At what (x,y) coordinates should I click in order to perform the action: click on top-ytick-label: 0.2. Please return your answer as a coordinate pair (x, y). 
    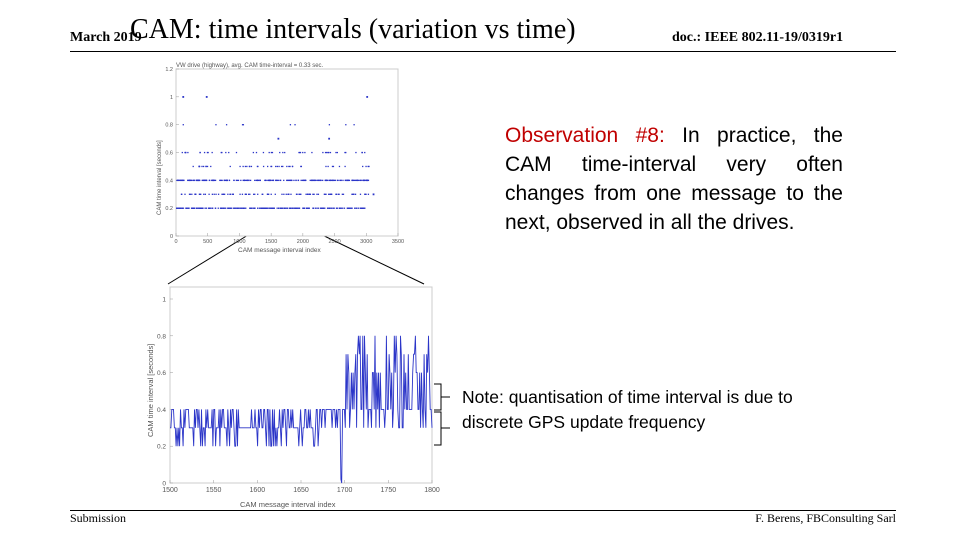
    Looking at the image, I should click on (169, 209).